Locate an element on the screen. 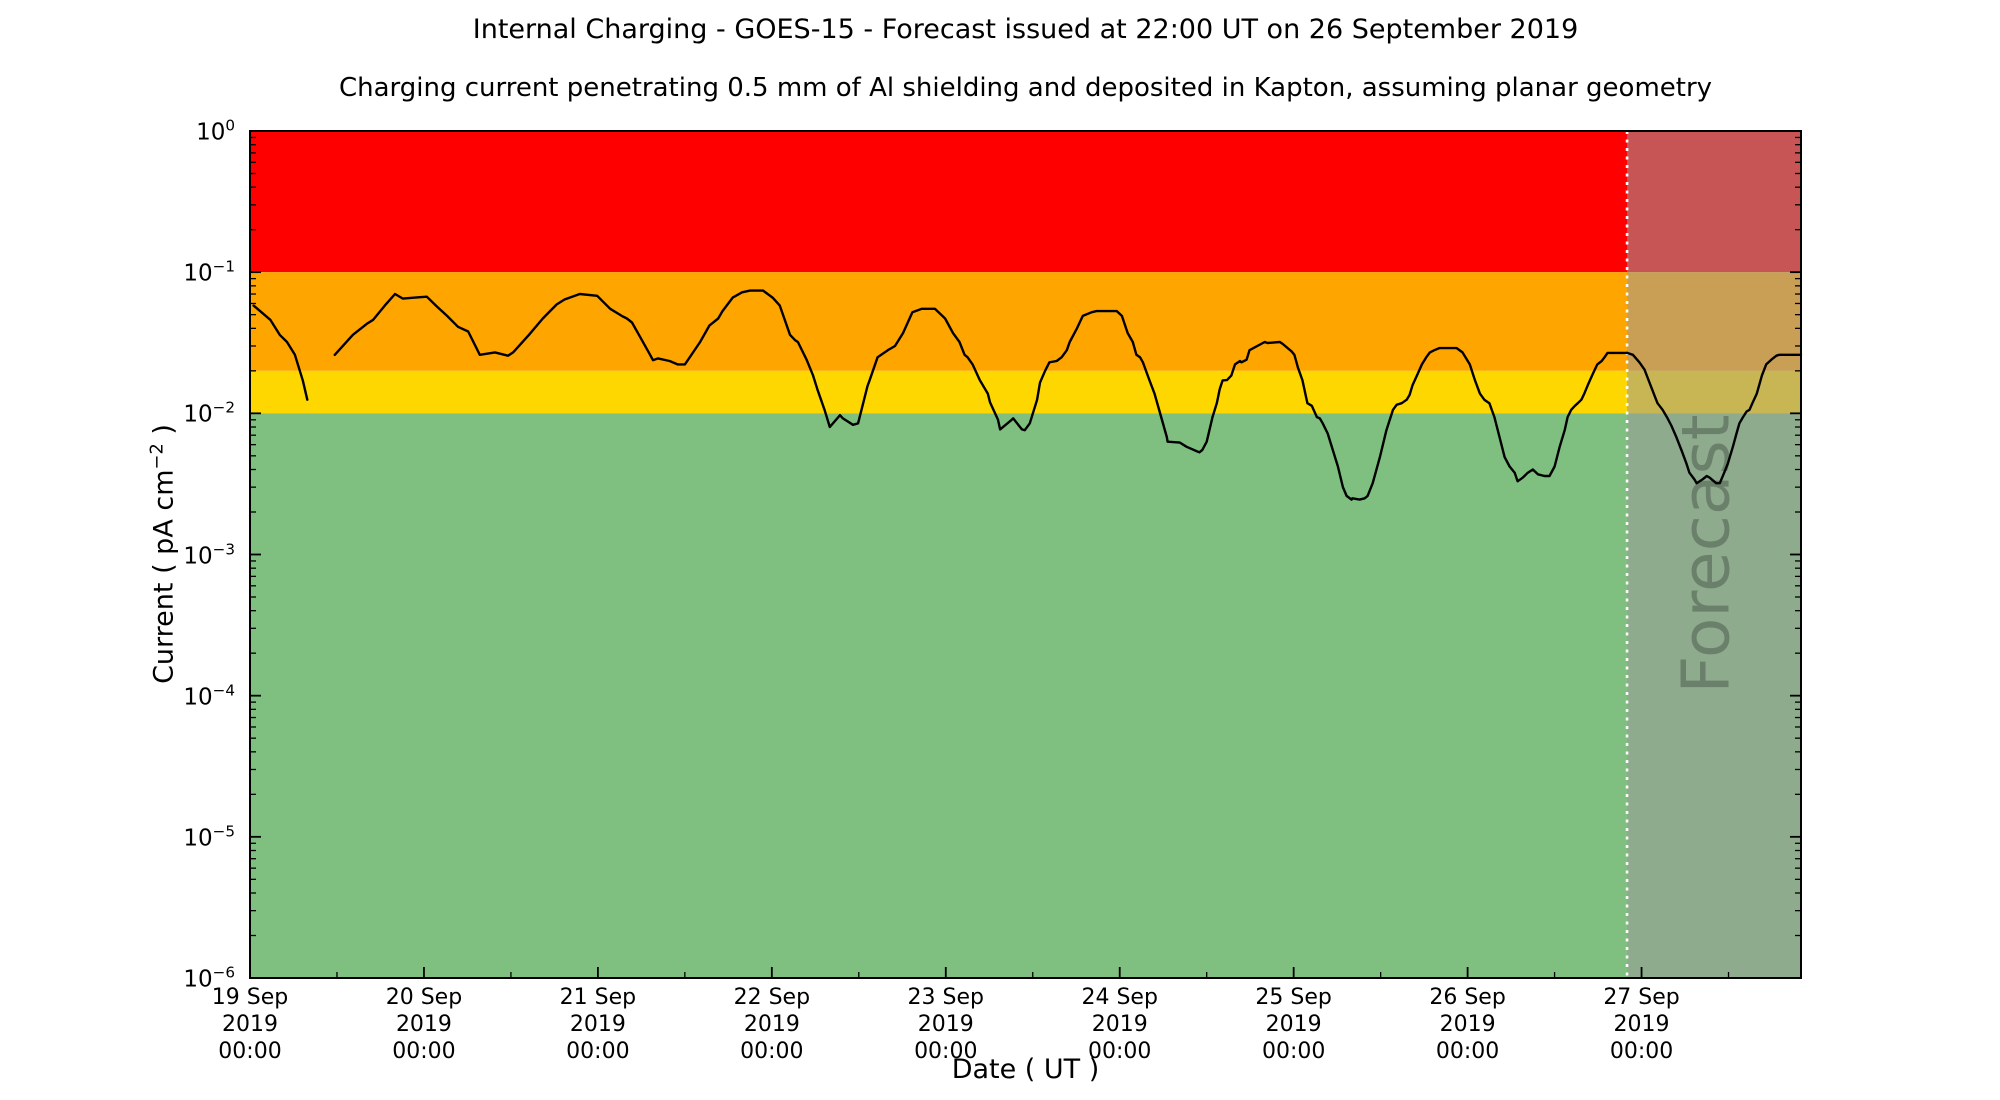 Image resolution: width=2000 pixels, height=1100 pixels. red-alert-band is located at coordinates (1025, 202).